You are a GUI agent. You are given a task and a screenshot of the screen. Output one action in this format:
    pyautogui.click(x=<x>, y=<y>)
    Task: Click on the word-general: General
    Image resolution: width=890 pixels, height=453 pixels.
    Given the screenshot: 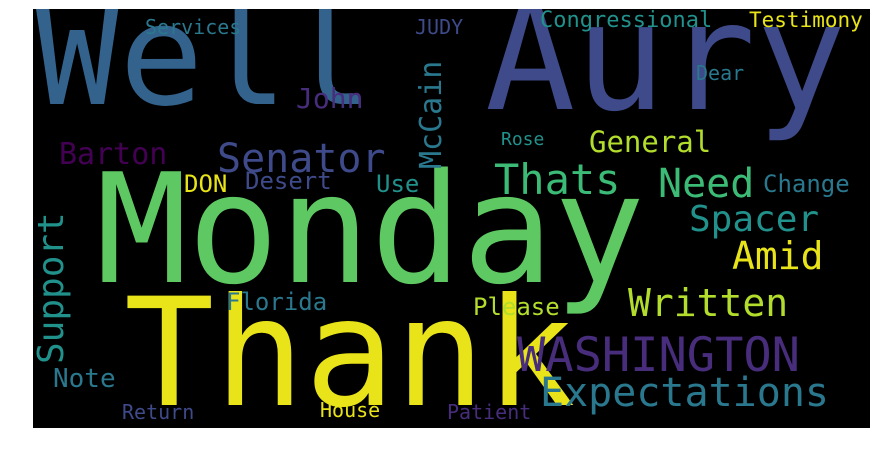 What is the action you would take?
    pyautogui.click(x=650, y=142)
    